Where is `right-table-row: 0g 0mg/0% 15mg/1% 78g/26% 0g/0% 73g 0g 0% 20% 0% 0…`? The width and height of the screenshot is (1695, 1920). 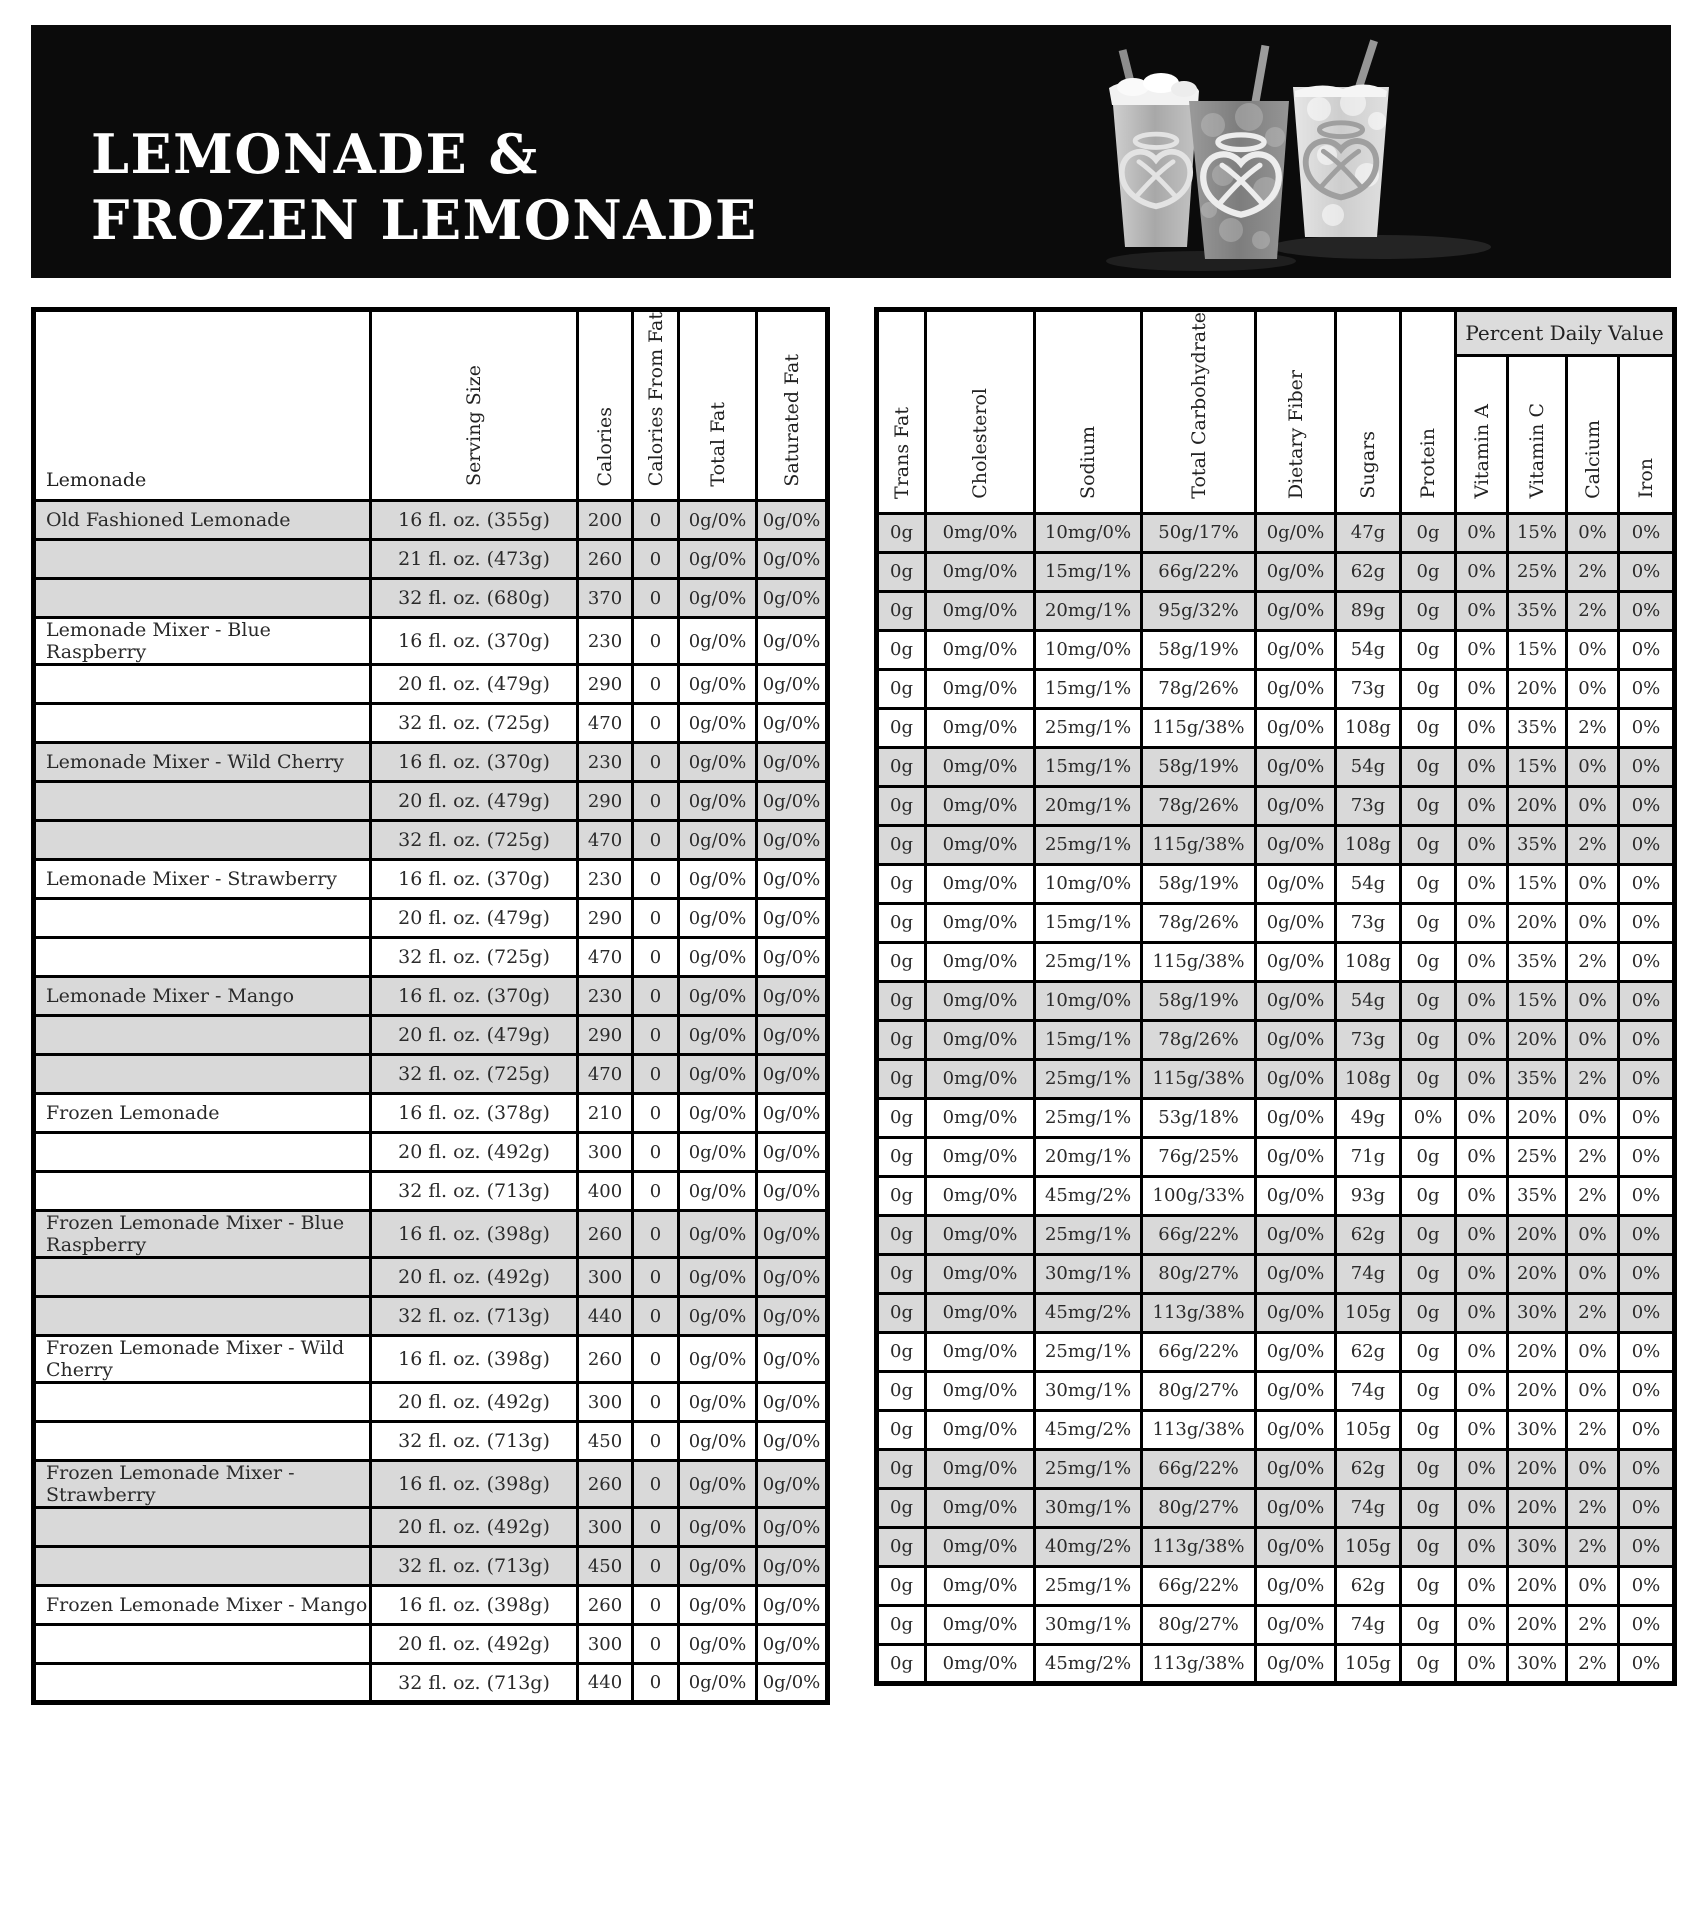
right-table-row: 0g 0mg/0% 15mg/1% 78g/26% 0g/0% 73g 0g 0% 20% 0% 0… is located at coordinates (1276, 688).